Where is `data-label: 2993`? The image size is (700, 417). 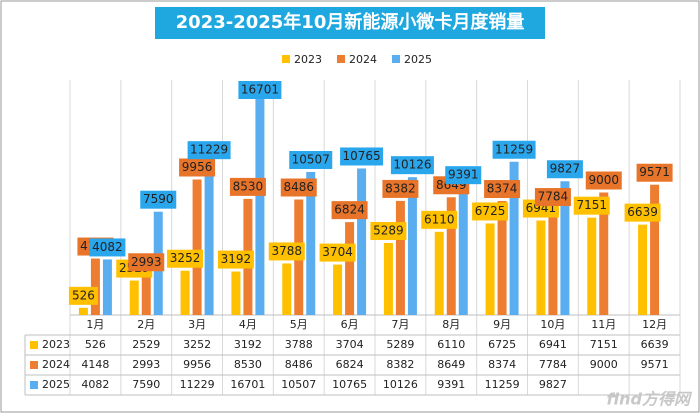
data-label: 2993 is located at coordinates (146, 262).